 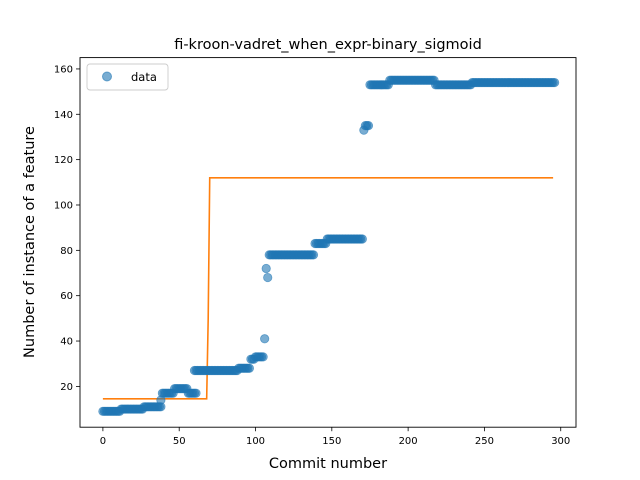 I want to click on x-axis-label: Commit number, so click(x=328, y=464).